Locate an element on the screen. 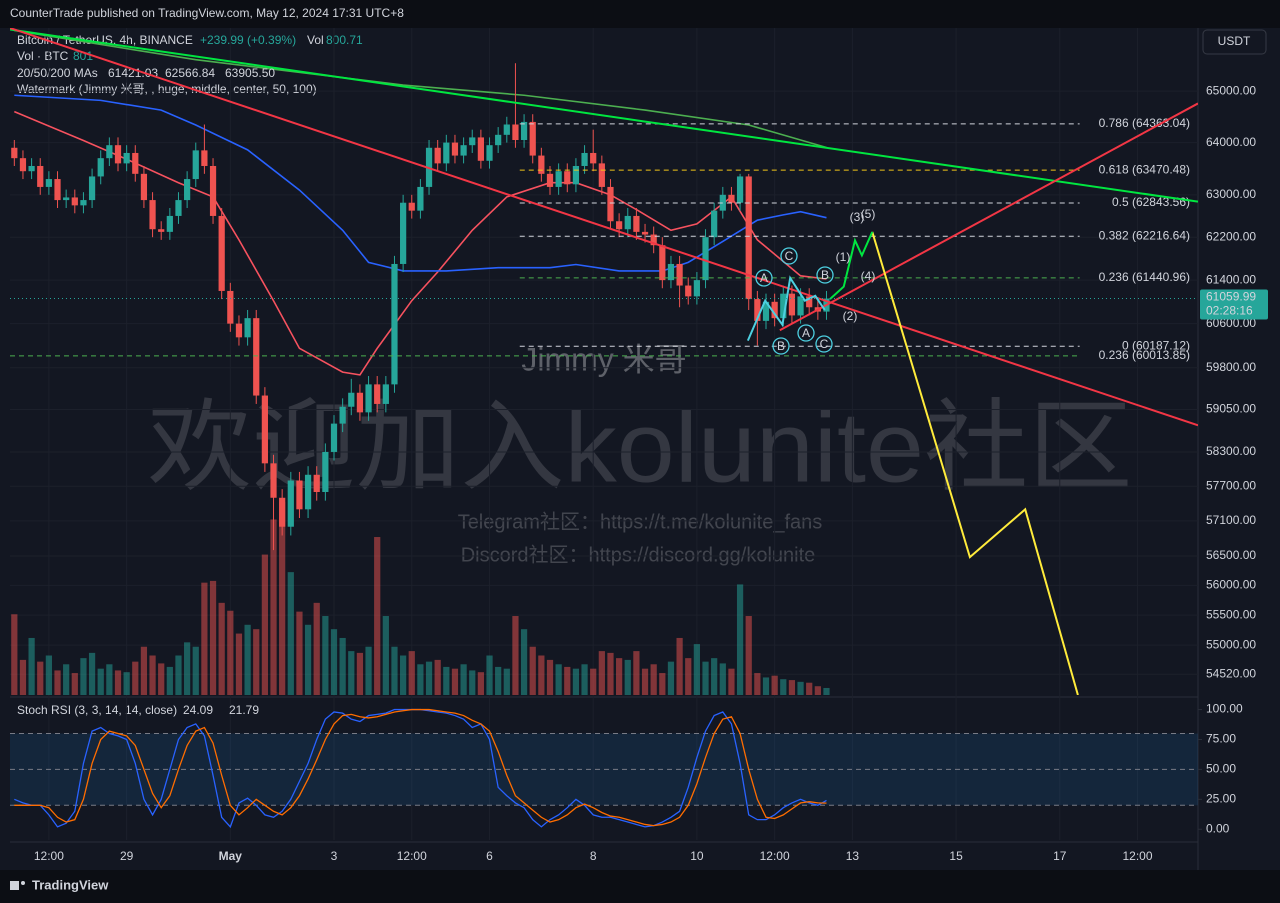 This screenshot has height=903, width=1280. fib-label: 0.236 (61440.96) is located at coordinates (1144, 277).